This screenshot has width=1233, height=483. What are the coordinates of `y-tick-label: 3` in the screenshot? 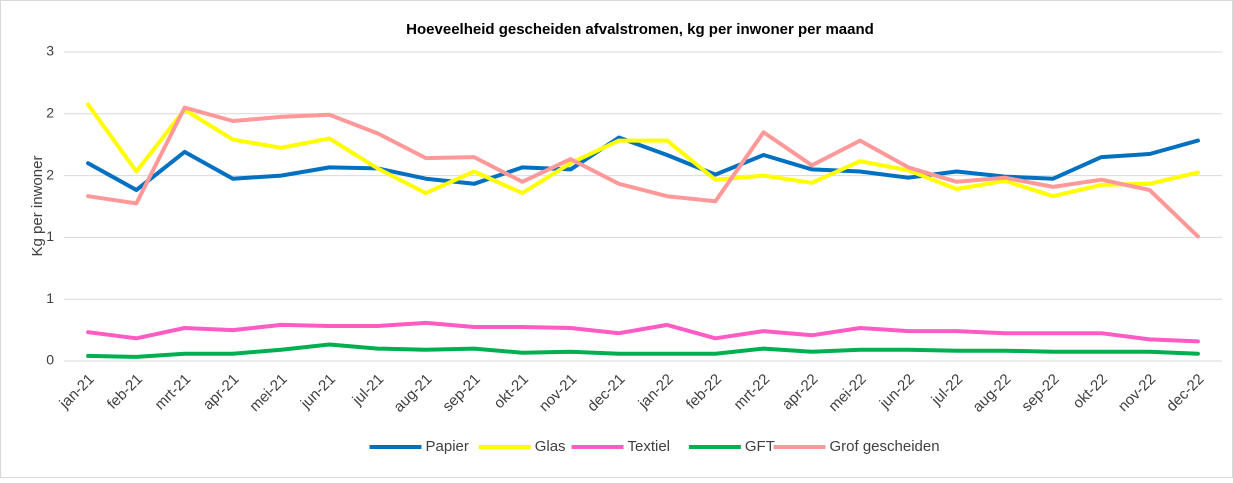 It's located at (50, 51).